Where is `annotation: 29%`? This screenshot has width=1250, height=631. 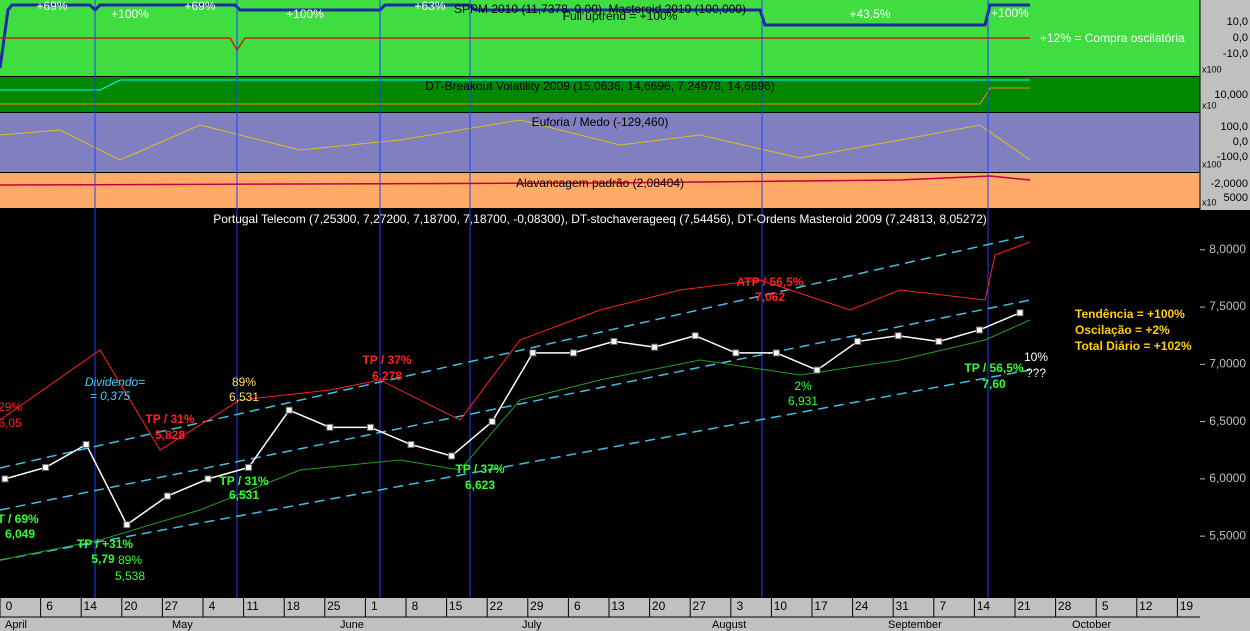 annotation: 29% is located at coordinates (11, 407).